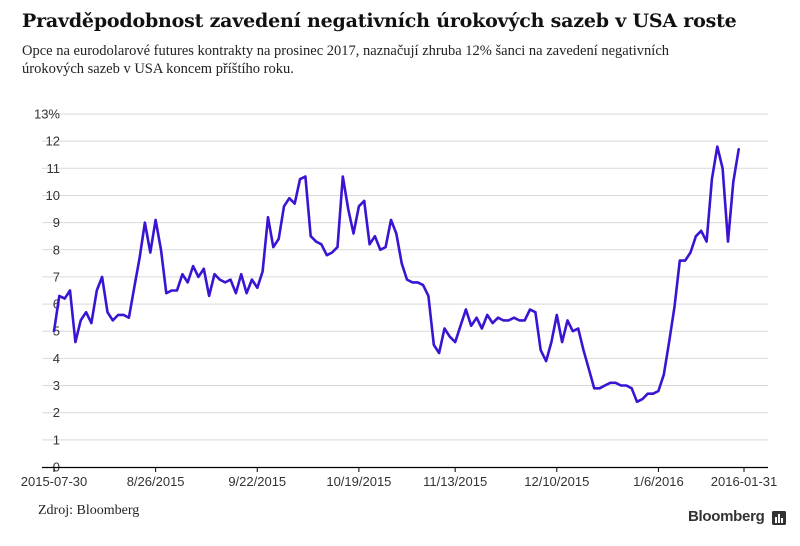 This screenshot has height=546, width=800. Describe the element at coordinates (358, 481) in the screenshot. I see `x-tick-label: 10/19/2015` at that location.